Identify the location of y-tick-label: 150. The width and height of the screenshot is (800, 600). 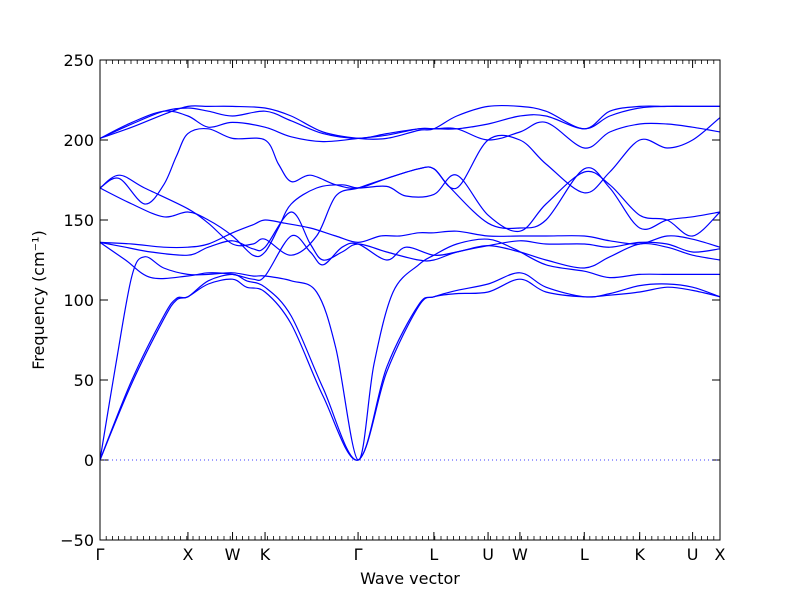
(78, 220).